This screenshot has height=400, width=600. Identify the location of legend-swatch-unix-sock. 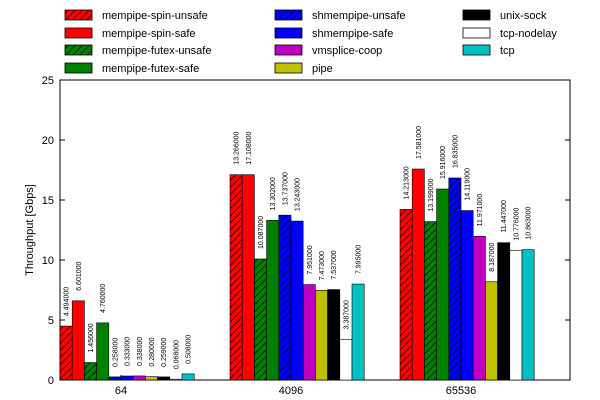
(476, 15).